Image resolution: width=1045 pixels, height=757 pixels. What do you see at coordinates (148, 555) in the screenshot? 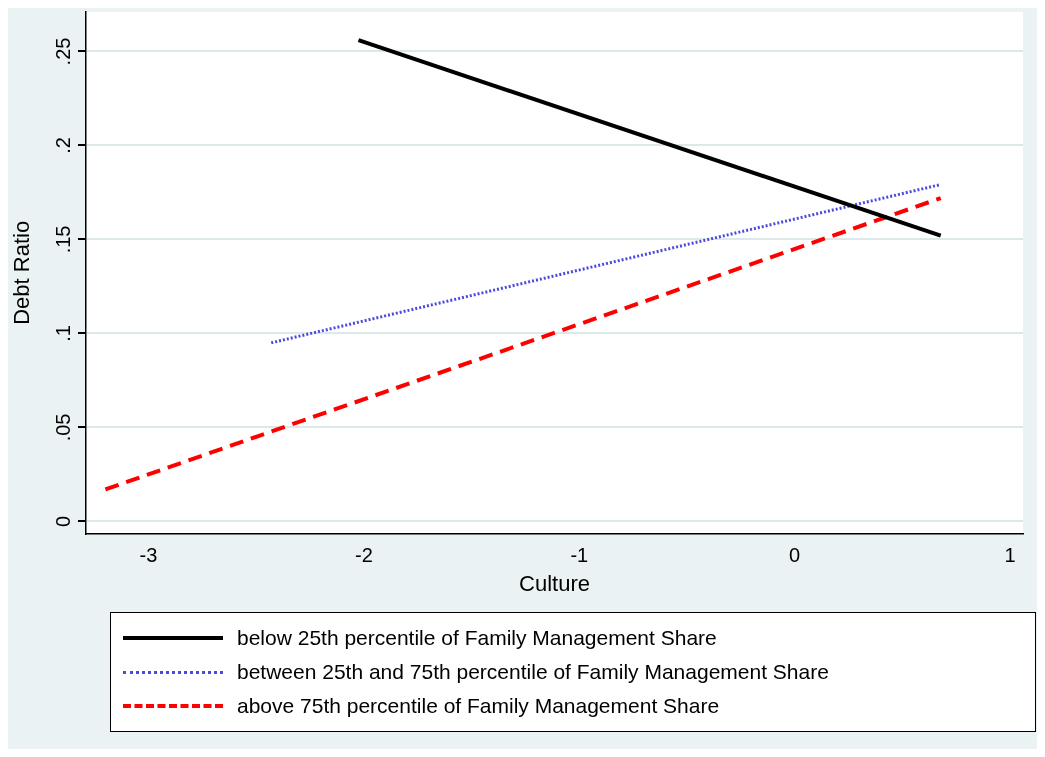
I see `x-tick-label: -3` at bounding box center [148, 555].